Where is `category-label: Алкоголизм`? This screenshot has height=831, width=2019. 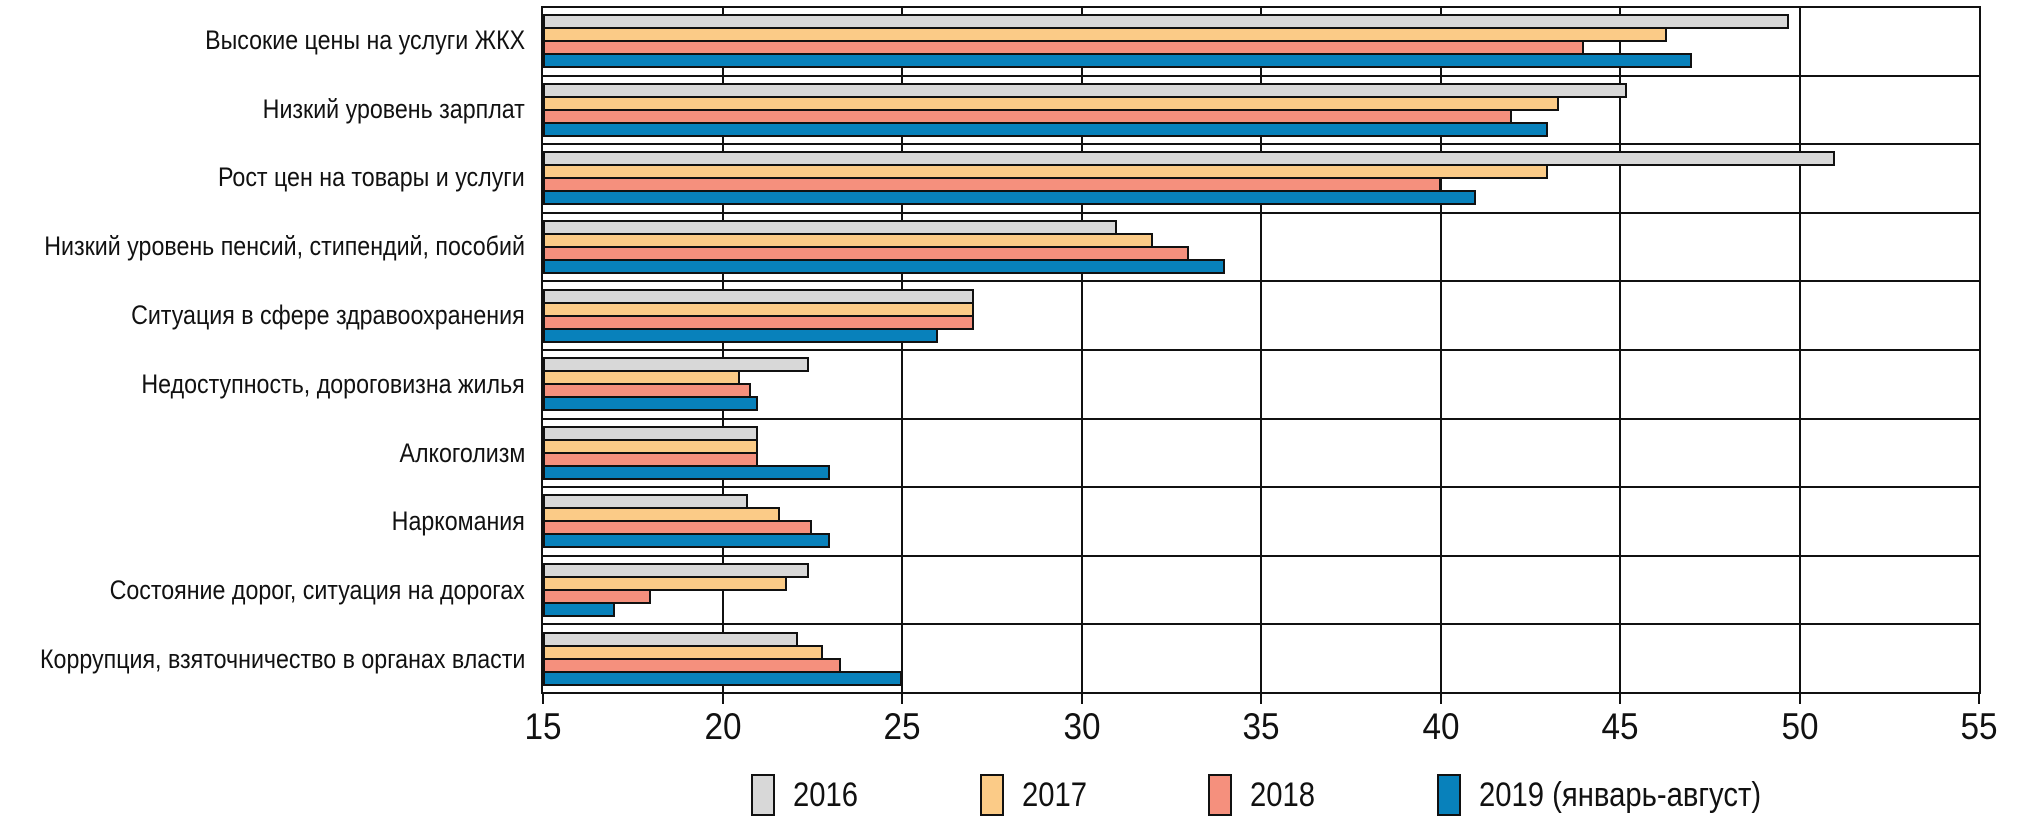
category-label: Алкоголизм is located at coordinates (462, 452).